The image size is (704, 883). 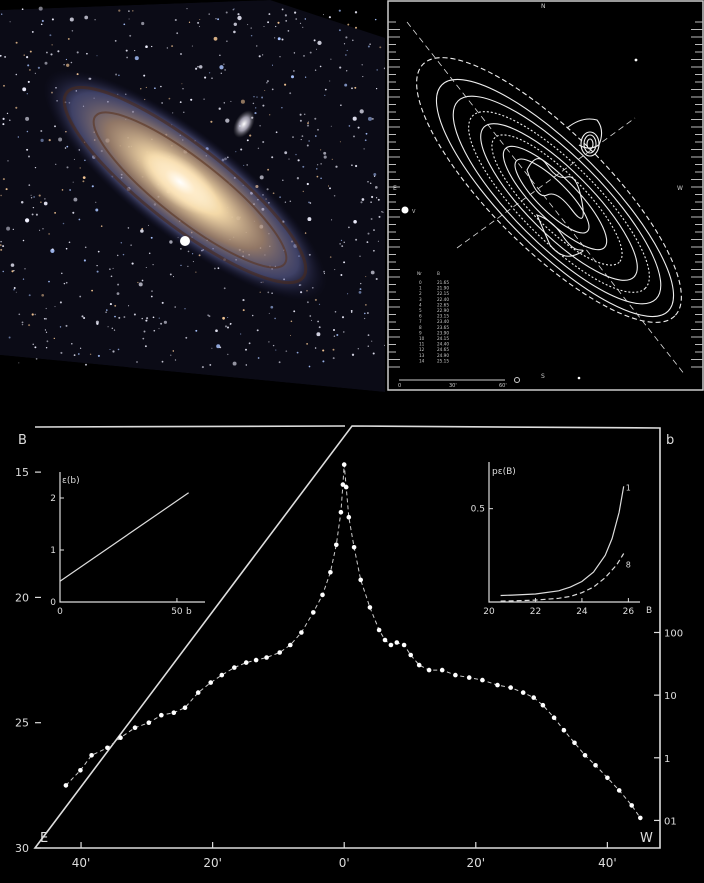 I want to click on table-cell-nr: 10, so click(x=422, y=338).